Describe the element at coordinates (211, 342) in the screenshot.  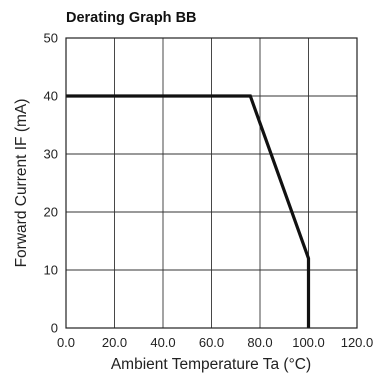
I see `x-tick-label: 60.0` at that location.